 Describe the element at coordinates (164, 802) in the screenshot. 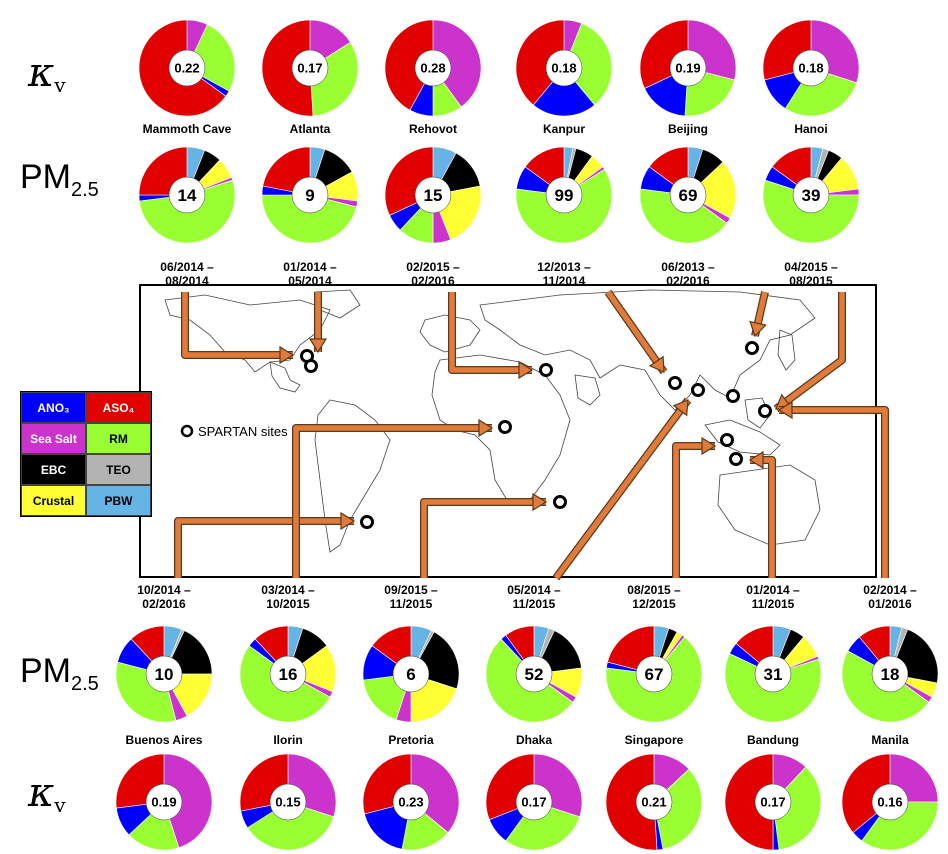

I see `kappa-pie-buenos-aires-hole` at that location.